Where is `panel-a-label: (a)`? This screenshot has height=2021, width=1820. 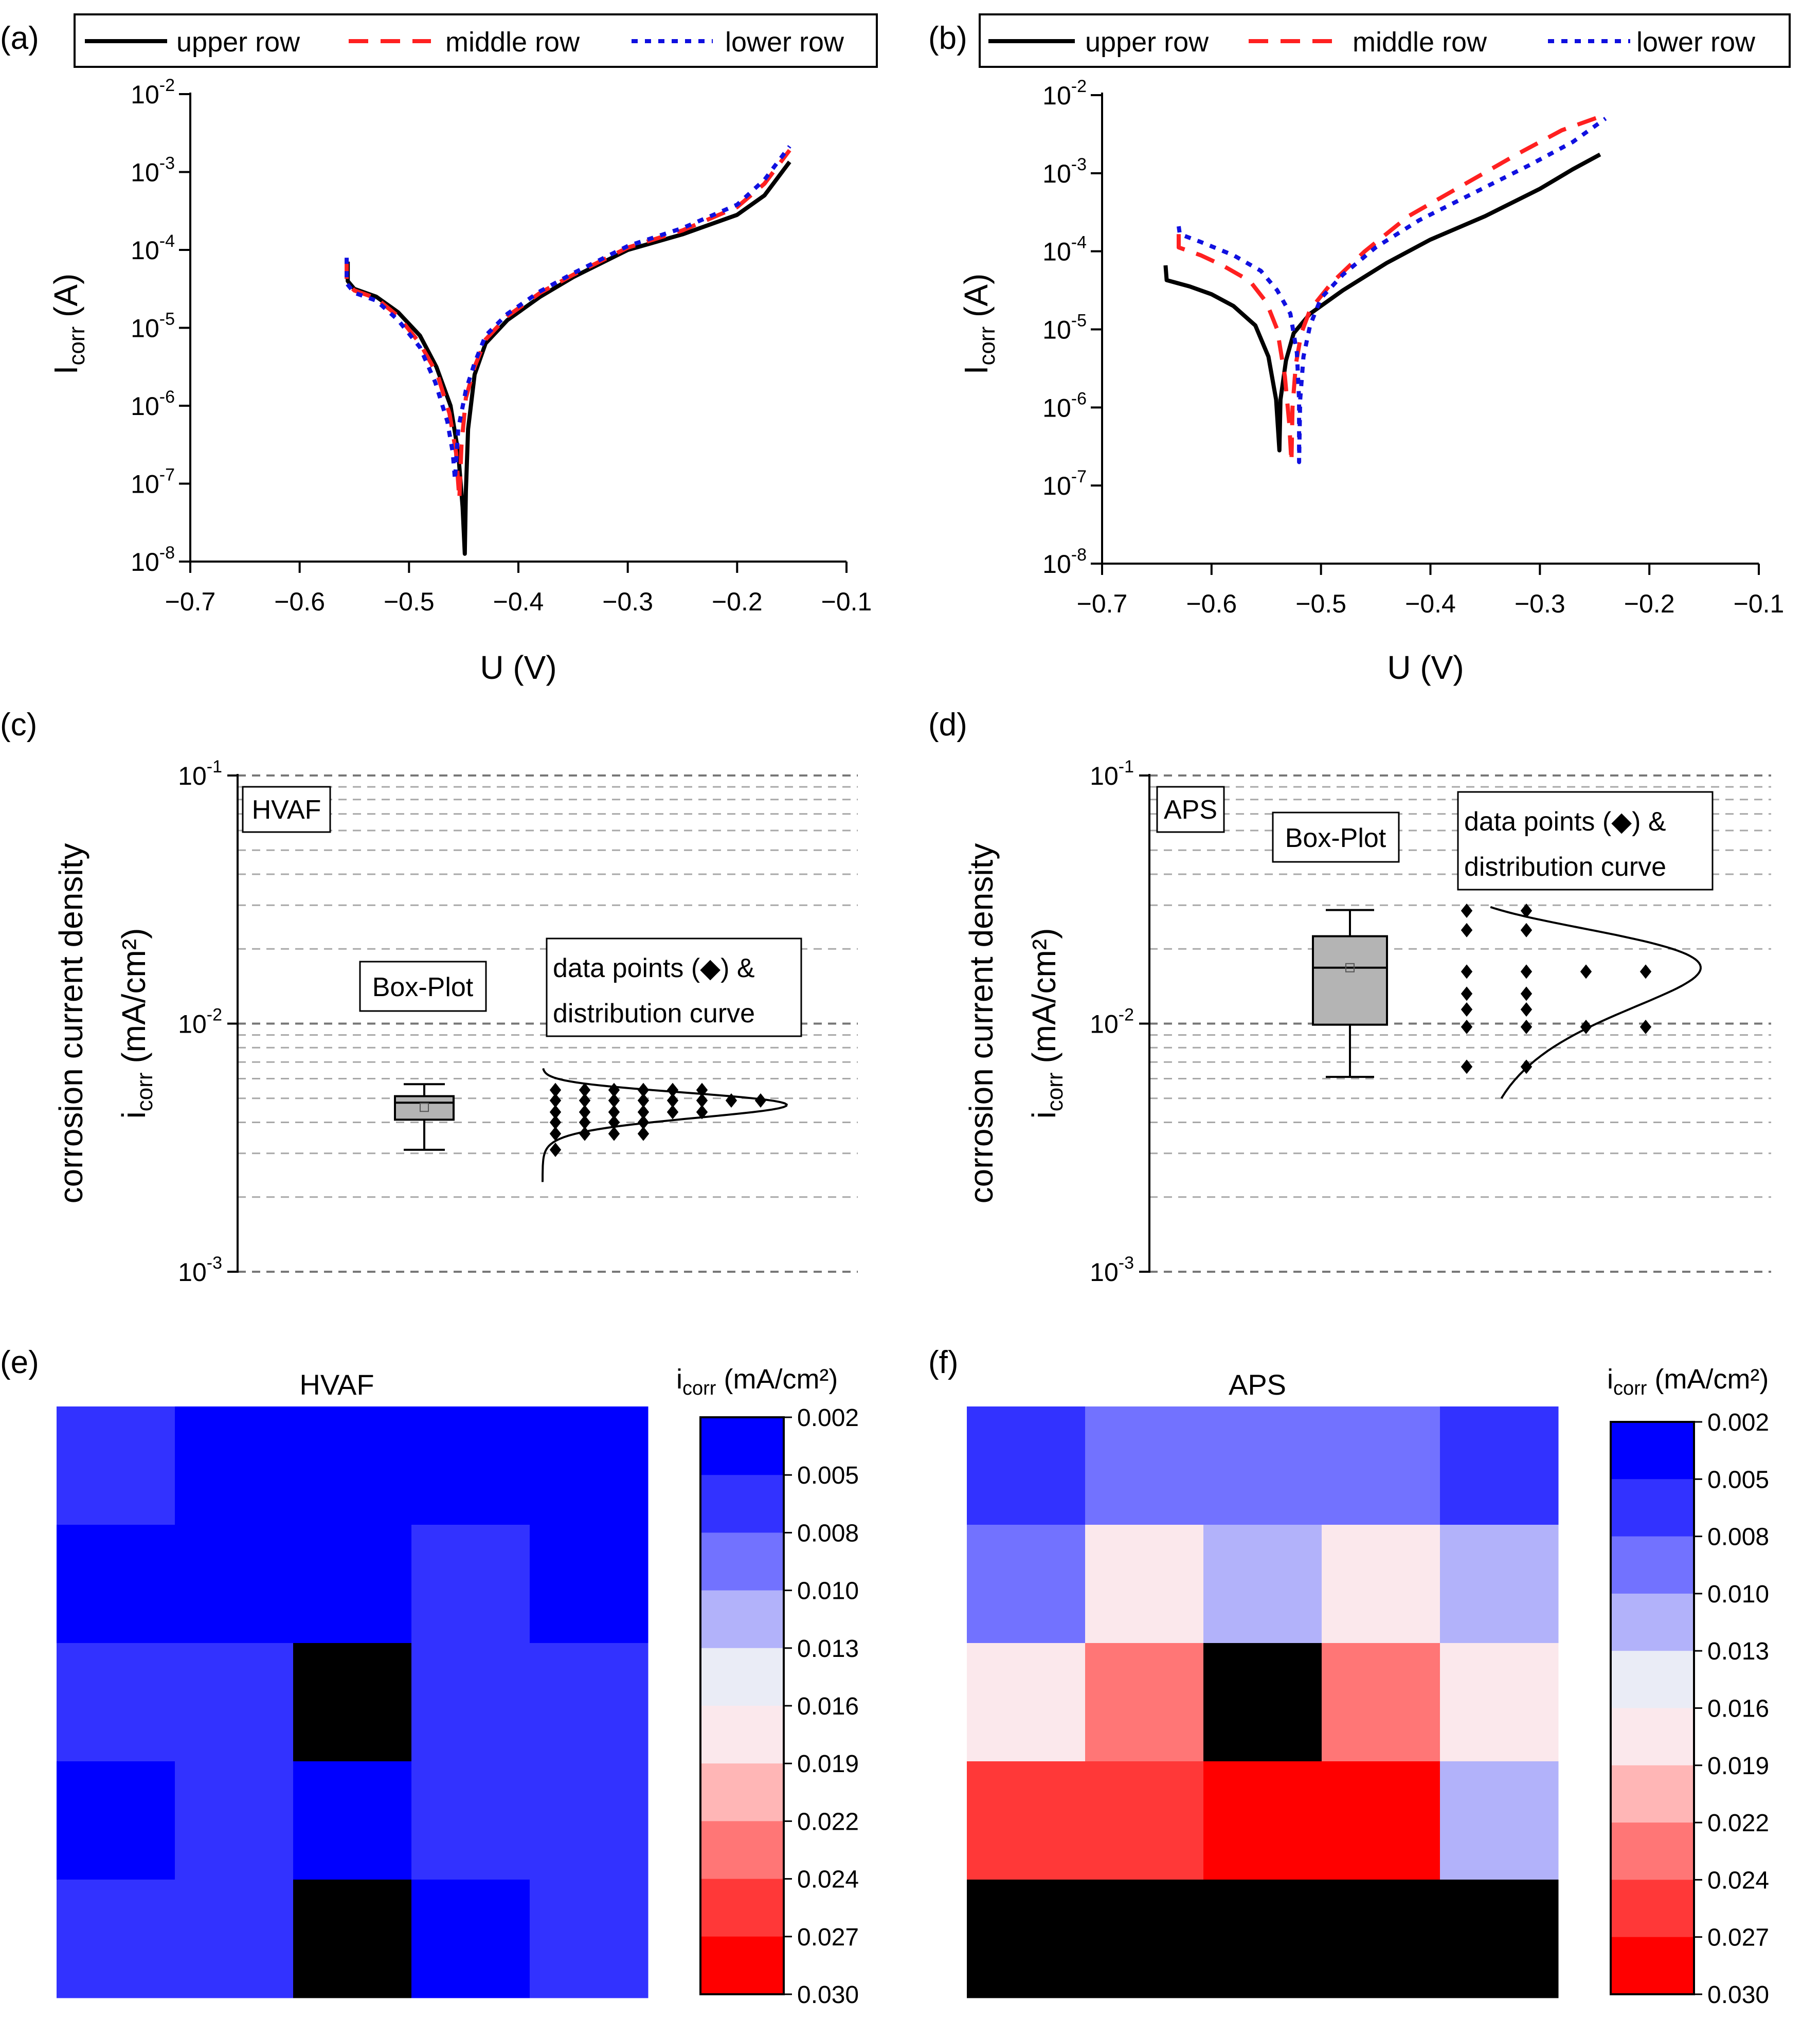
panel-a-label: (a) is located at coordinates (19, 38).